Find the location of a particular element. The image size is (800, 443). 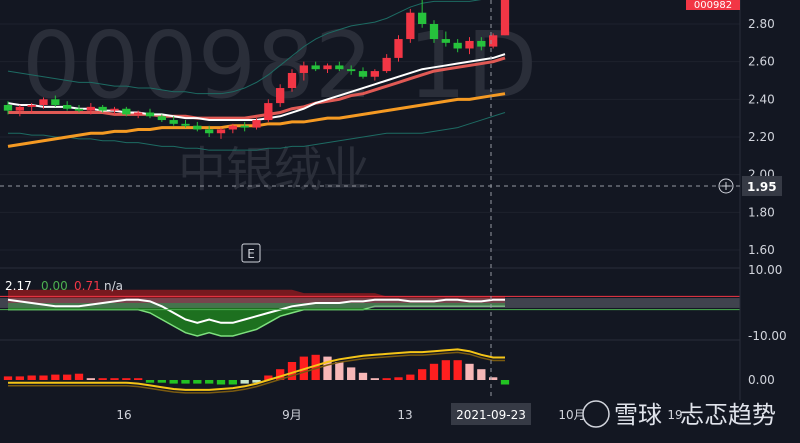

time-tick: 10月 is located at coordinates (571, 415).